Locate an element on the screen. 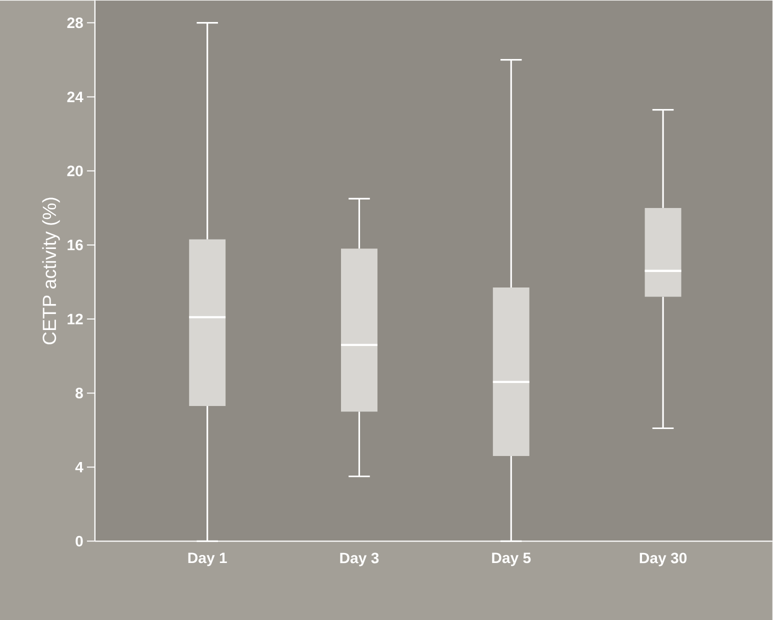  y-tick-label: 20 is located at coordinates (75, 171).